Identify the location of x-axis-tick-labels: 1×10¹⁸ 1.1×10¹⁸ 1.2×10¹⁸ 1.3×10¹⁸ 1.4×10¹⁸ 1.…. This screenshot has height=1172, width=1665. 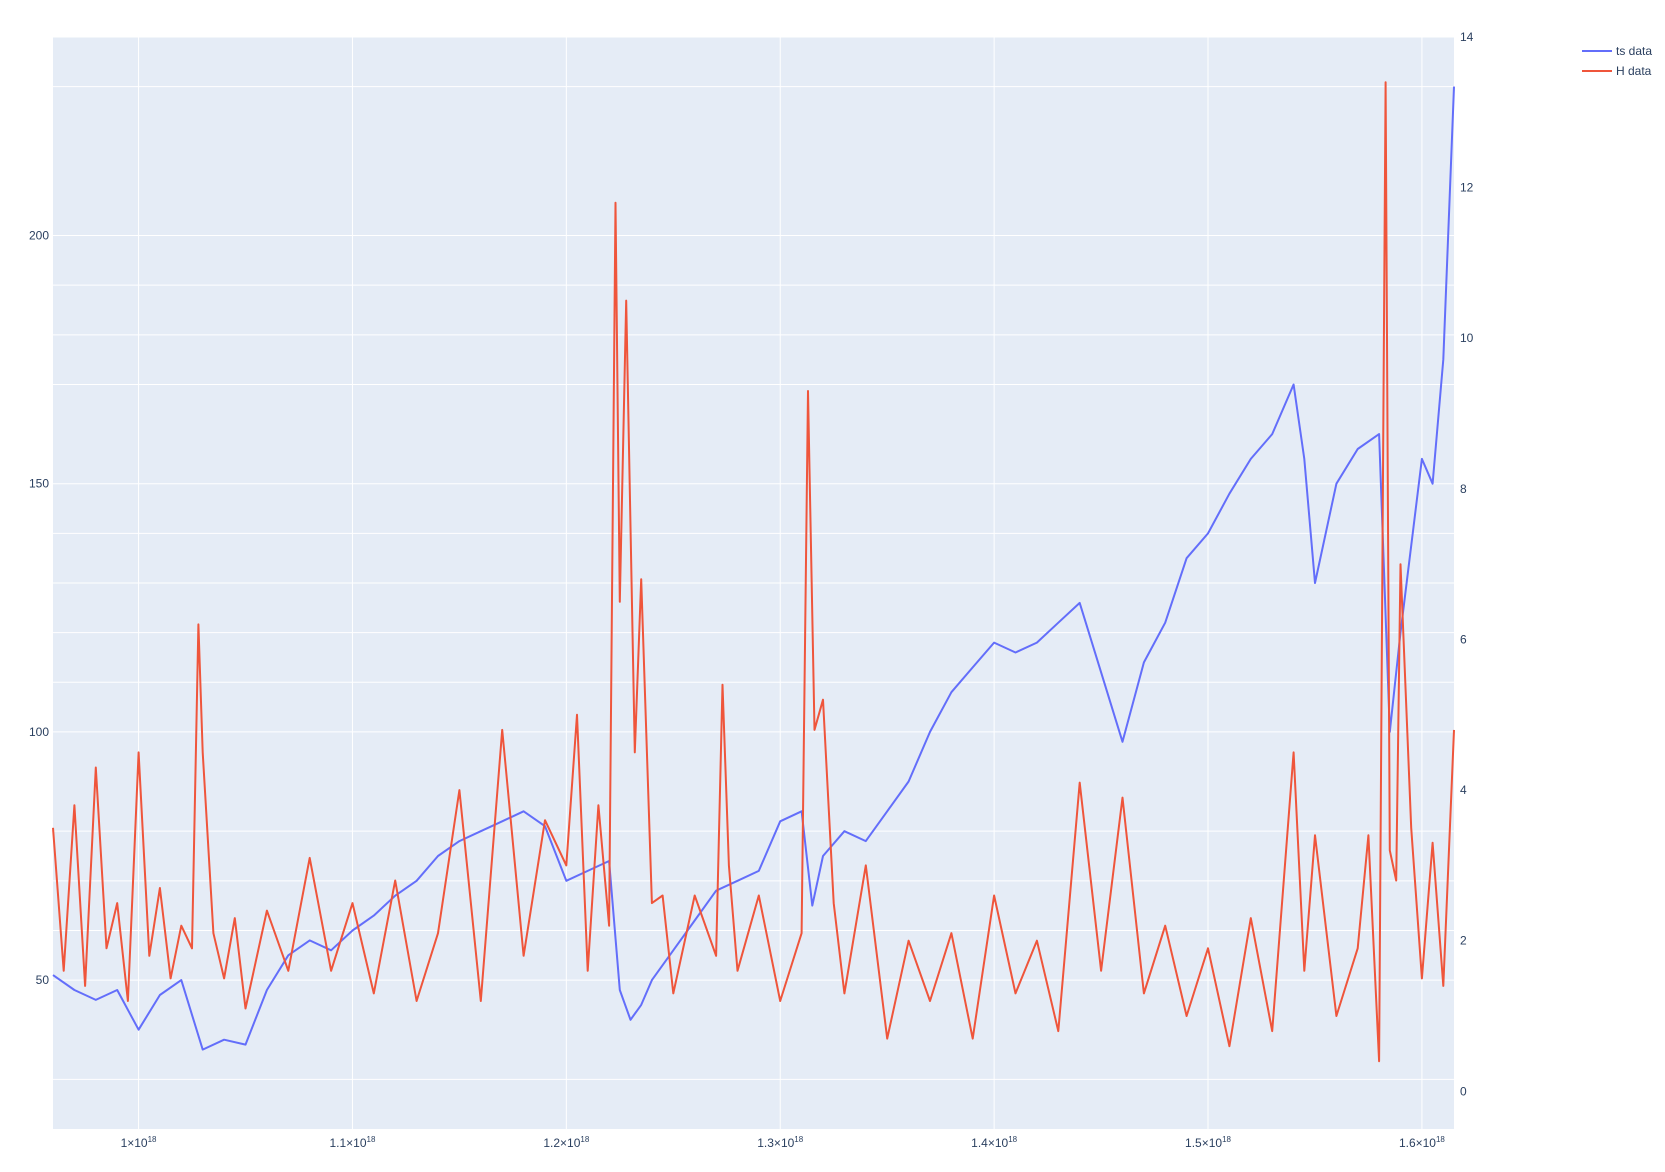
(783, 1142).